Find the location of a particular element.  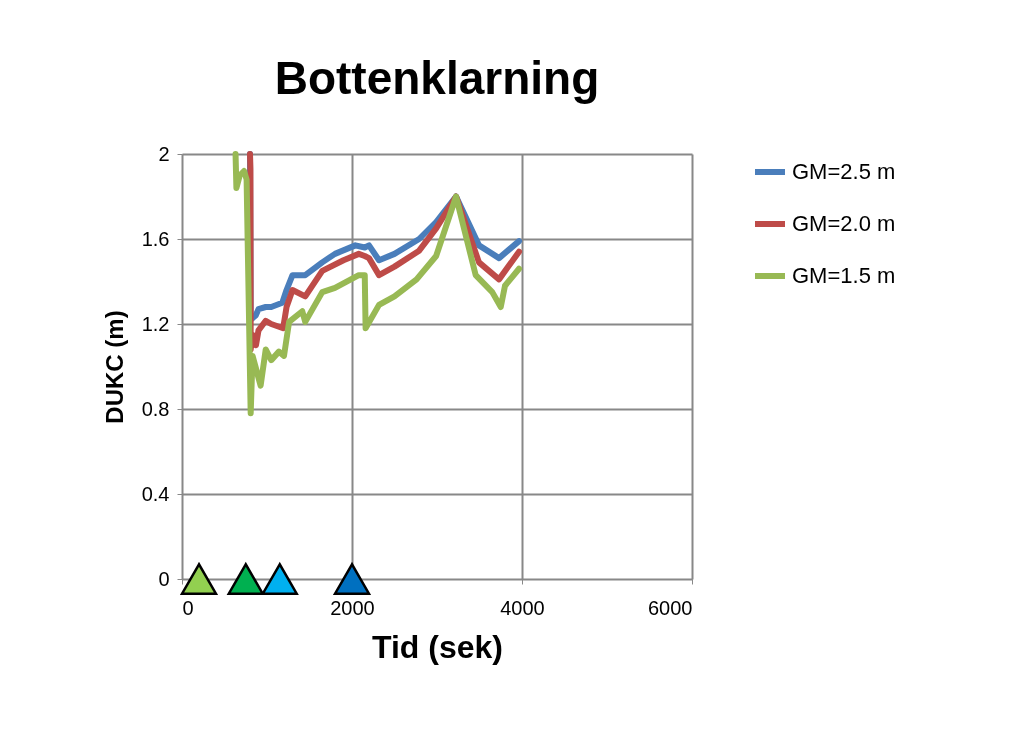

x-tick-label: 4000 is located at coordinates (522, 607).